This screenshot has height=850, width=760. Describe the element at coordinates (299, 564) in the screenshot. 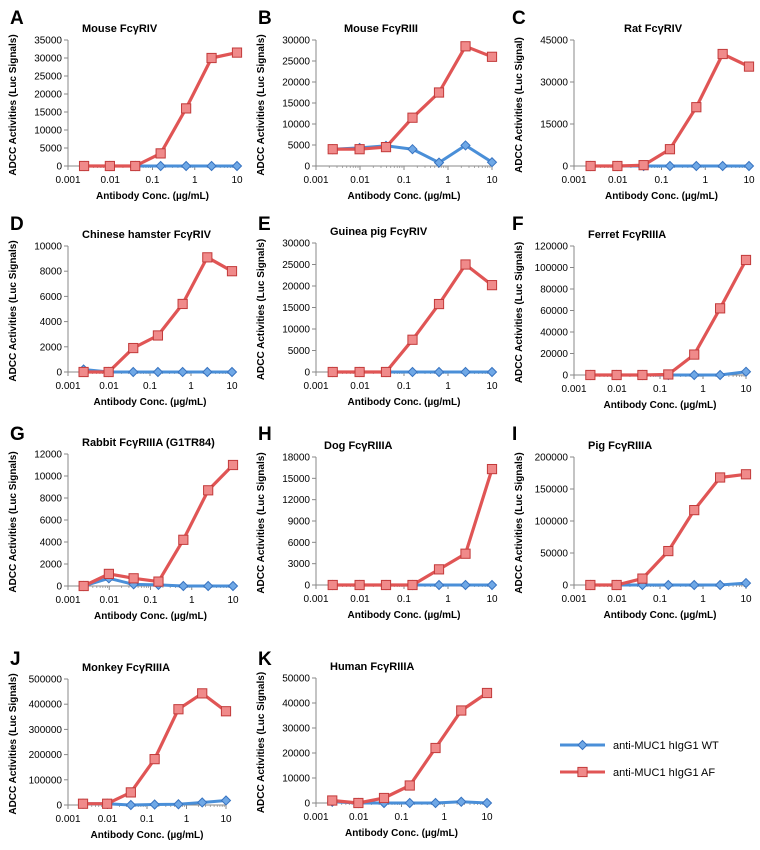

I see `y-tick-label: 3000` at that location.